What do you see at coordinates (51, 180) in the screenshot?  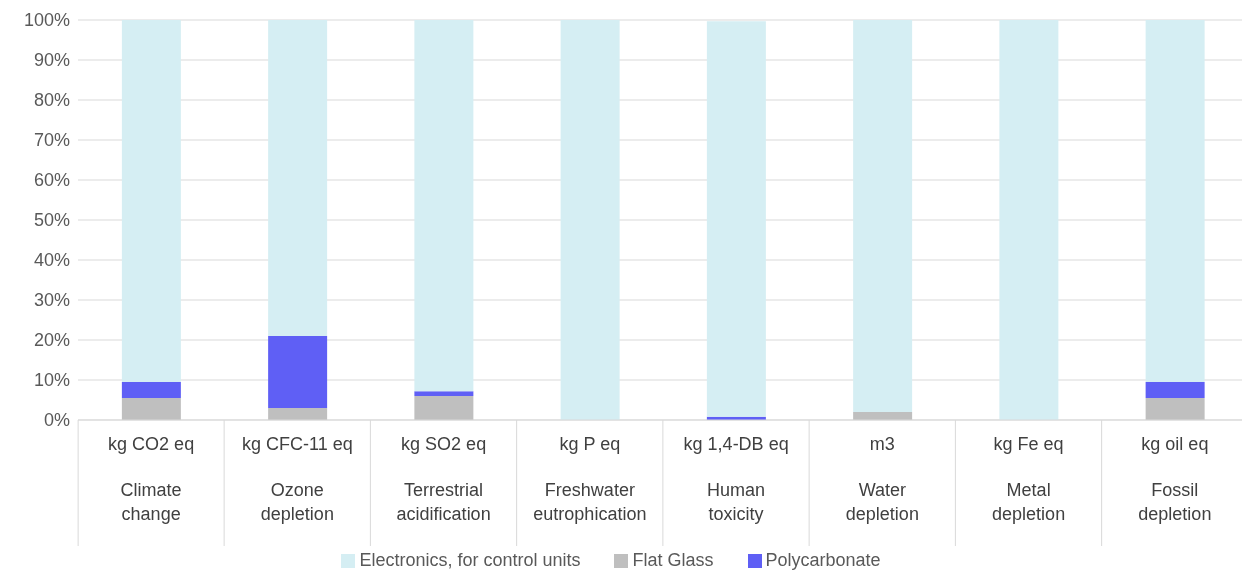 I see `y-tick-label: 60%` at bounding box center [51, 180].